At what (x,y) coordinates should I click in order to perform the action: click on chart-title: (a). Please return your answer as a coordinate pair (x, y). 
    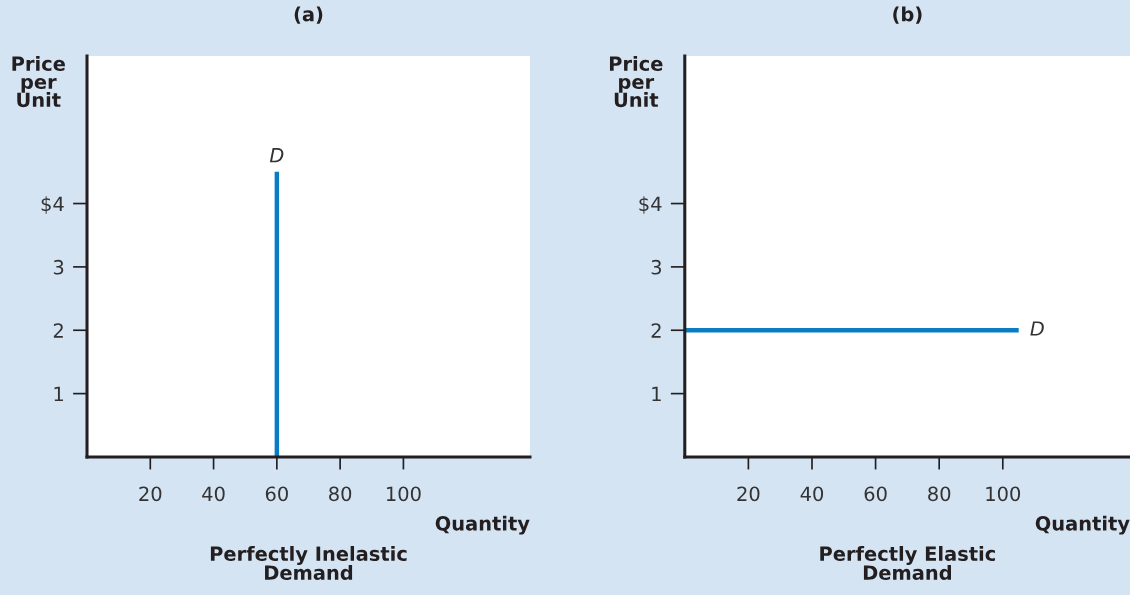
    Looking at the image, I should click on (308, 15).